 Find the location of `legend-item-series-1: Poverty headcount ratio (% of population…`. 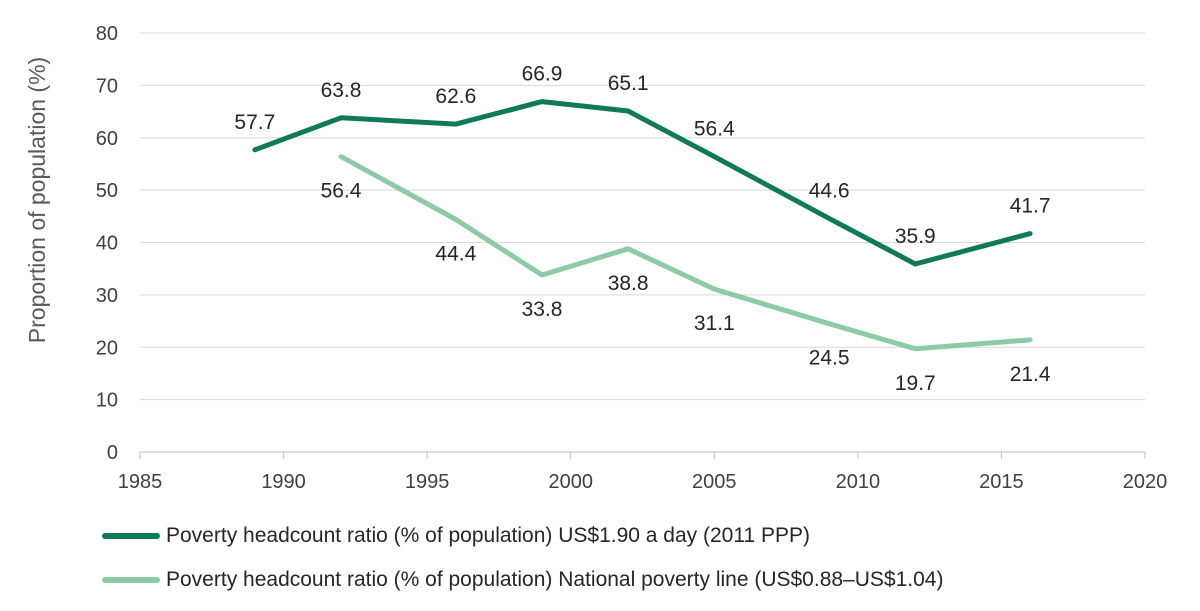

legend-item-series-1: Poverty headcount ratio (% of population… is located at coordinates (456, 536).